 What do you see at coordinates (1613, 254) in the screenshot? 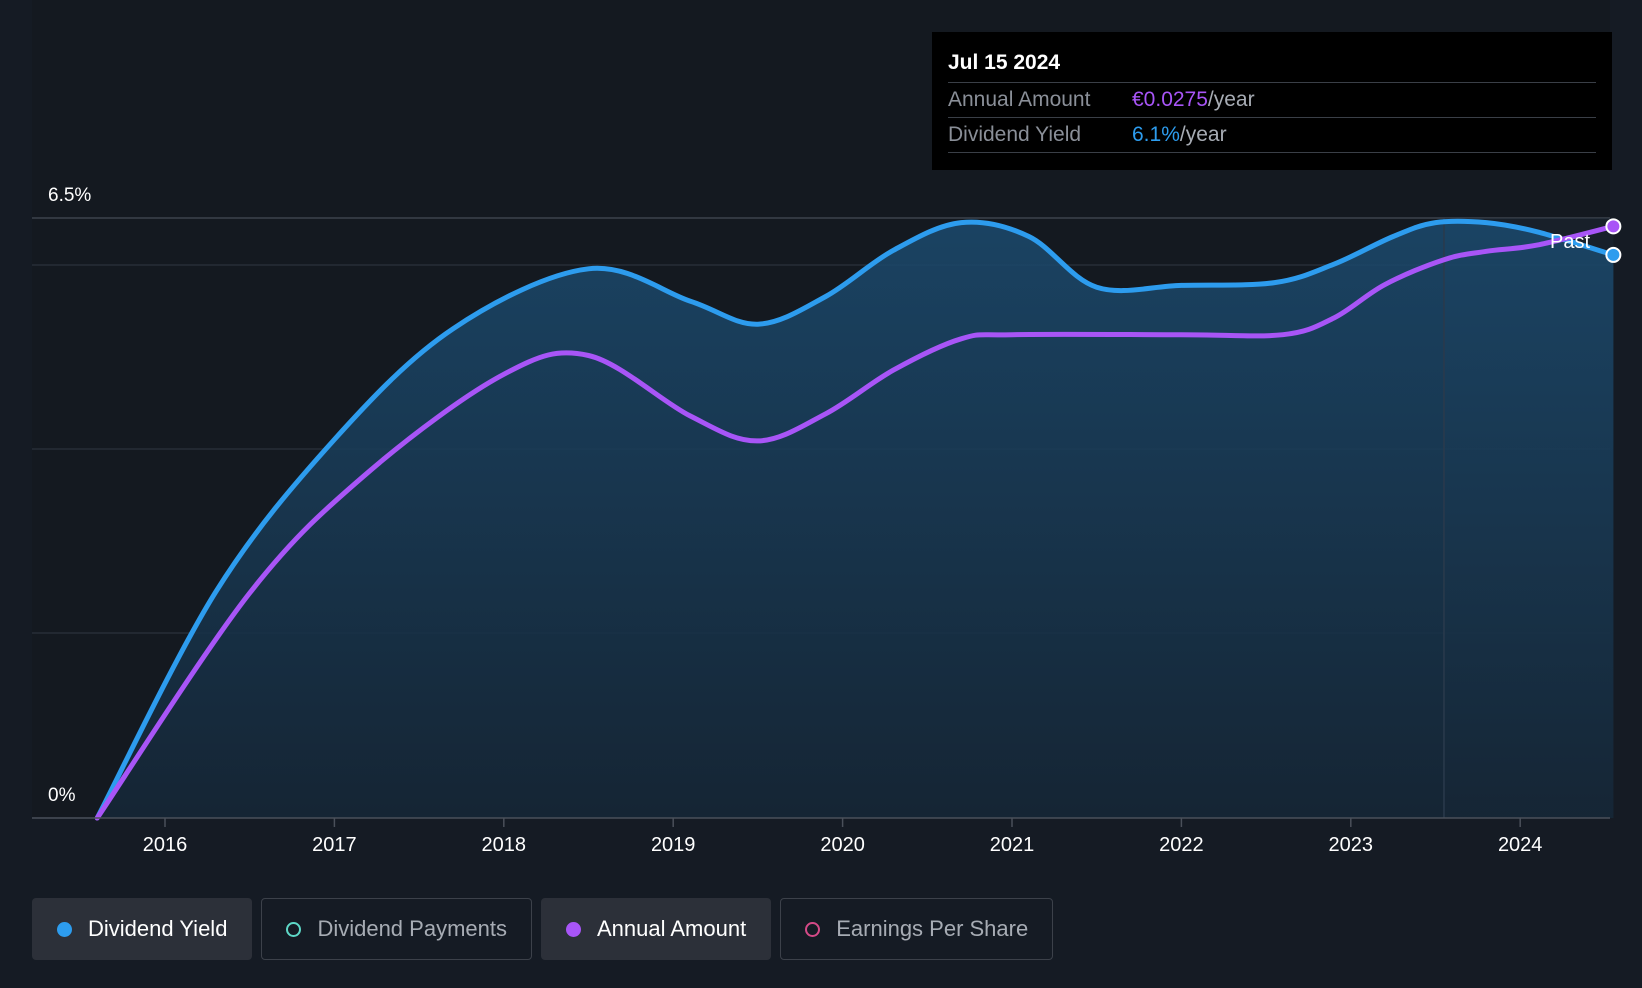
I see `dividend-yield-end-marker` at bounding box center [1613, 254].